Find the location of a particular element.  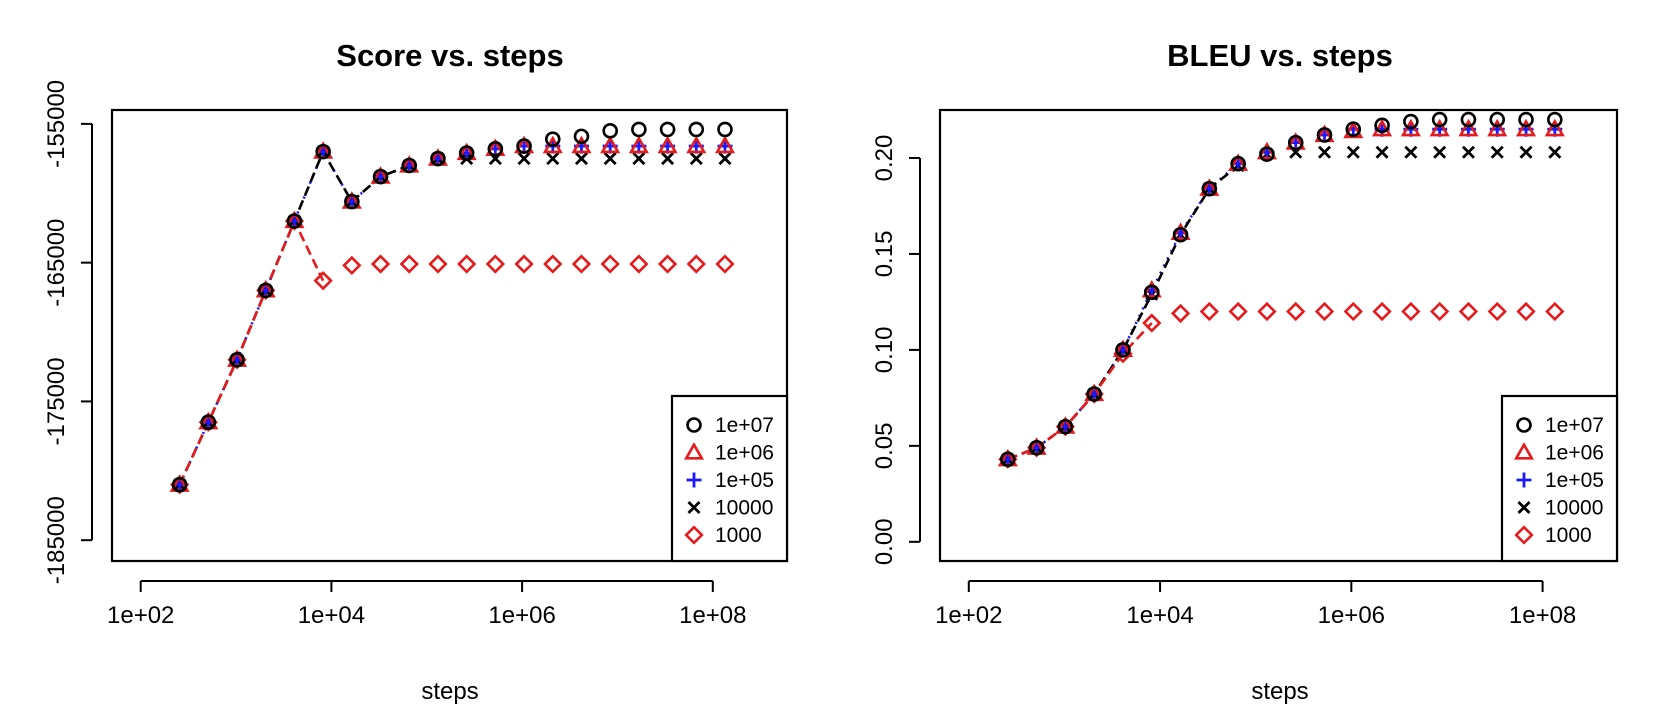

chart-title: BLEU vs. steps is located at coordinates (1280, 55).